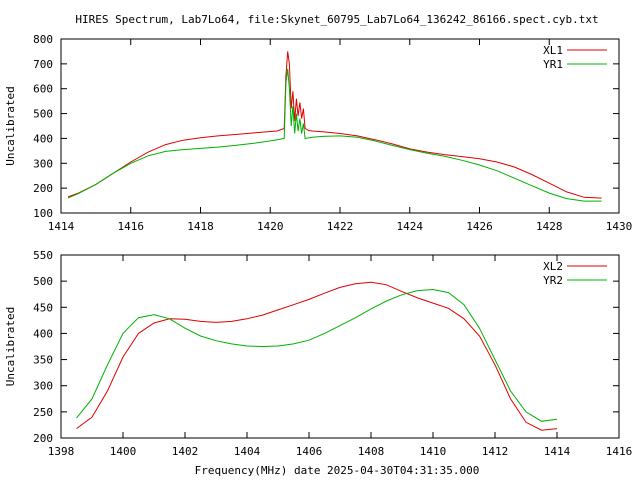 This screenshot has height=485, width=640. I want to click on y-tick-label: 350, so click(43, 360).